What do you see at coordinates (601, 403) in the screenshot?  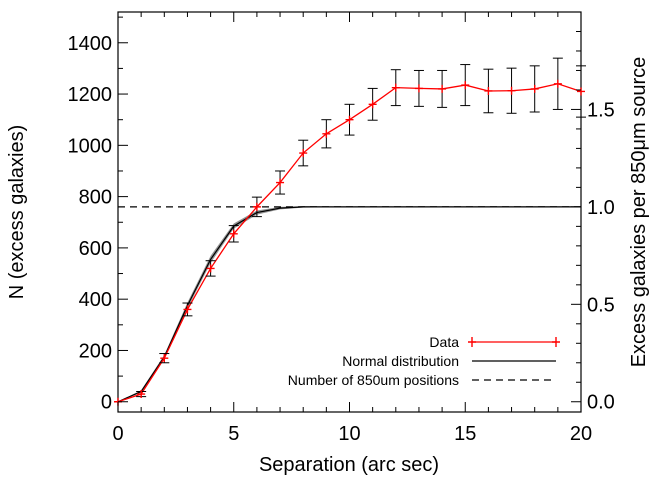 I see `y2-tick-label: 0.0` at bounding box center [601, 403].